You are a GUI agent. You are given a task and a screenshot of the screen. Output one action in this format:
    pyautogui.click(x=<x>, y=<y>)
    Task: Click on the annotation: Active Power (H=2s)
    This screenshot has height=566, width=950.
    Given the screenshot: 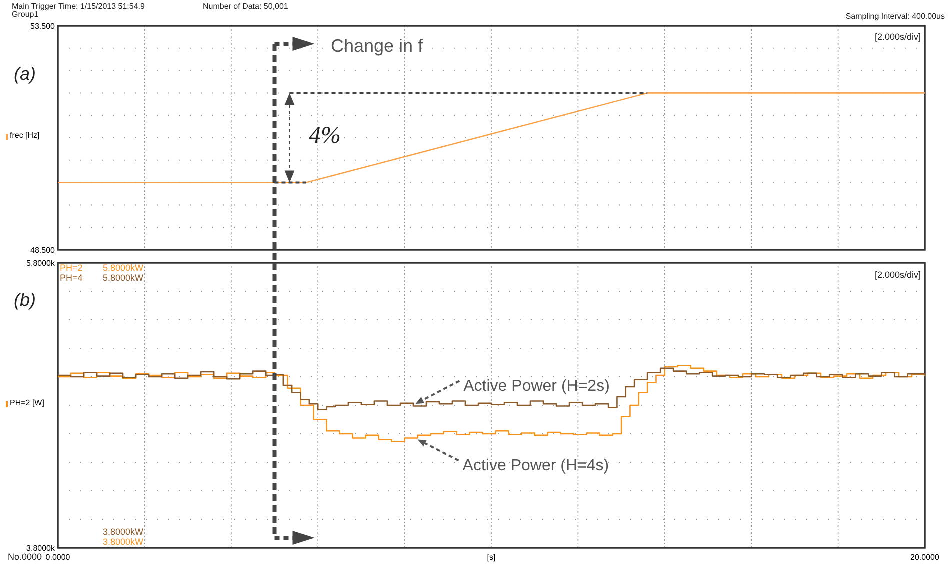 What is the action you would take?
    pyautogui.click(x=537, y=387)
    